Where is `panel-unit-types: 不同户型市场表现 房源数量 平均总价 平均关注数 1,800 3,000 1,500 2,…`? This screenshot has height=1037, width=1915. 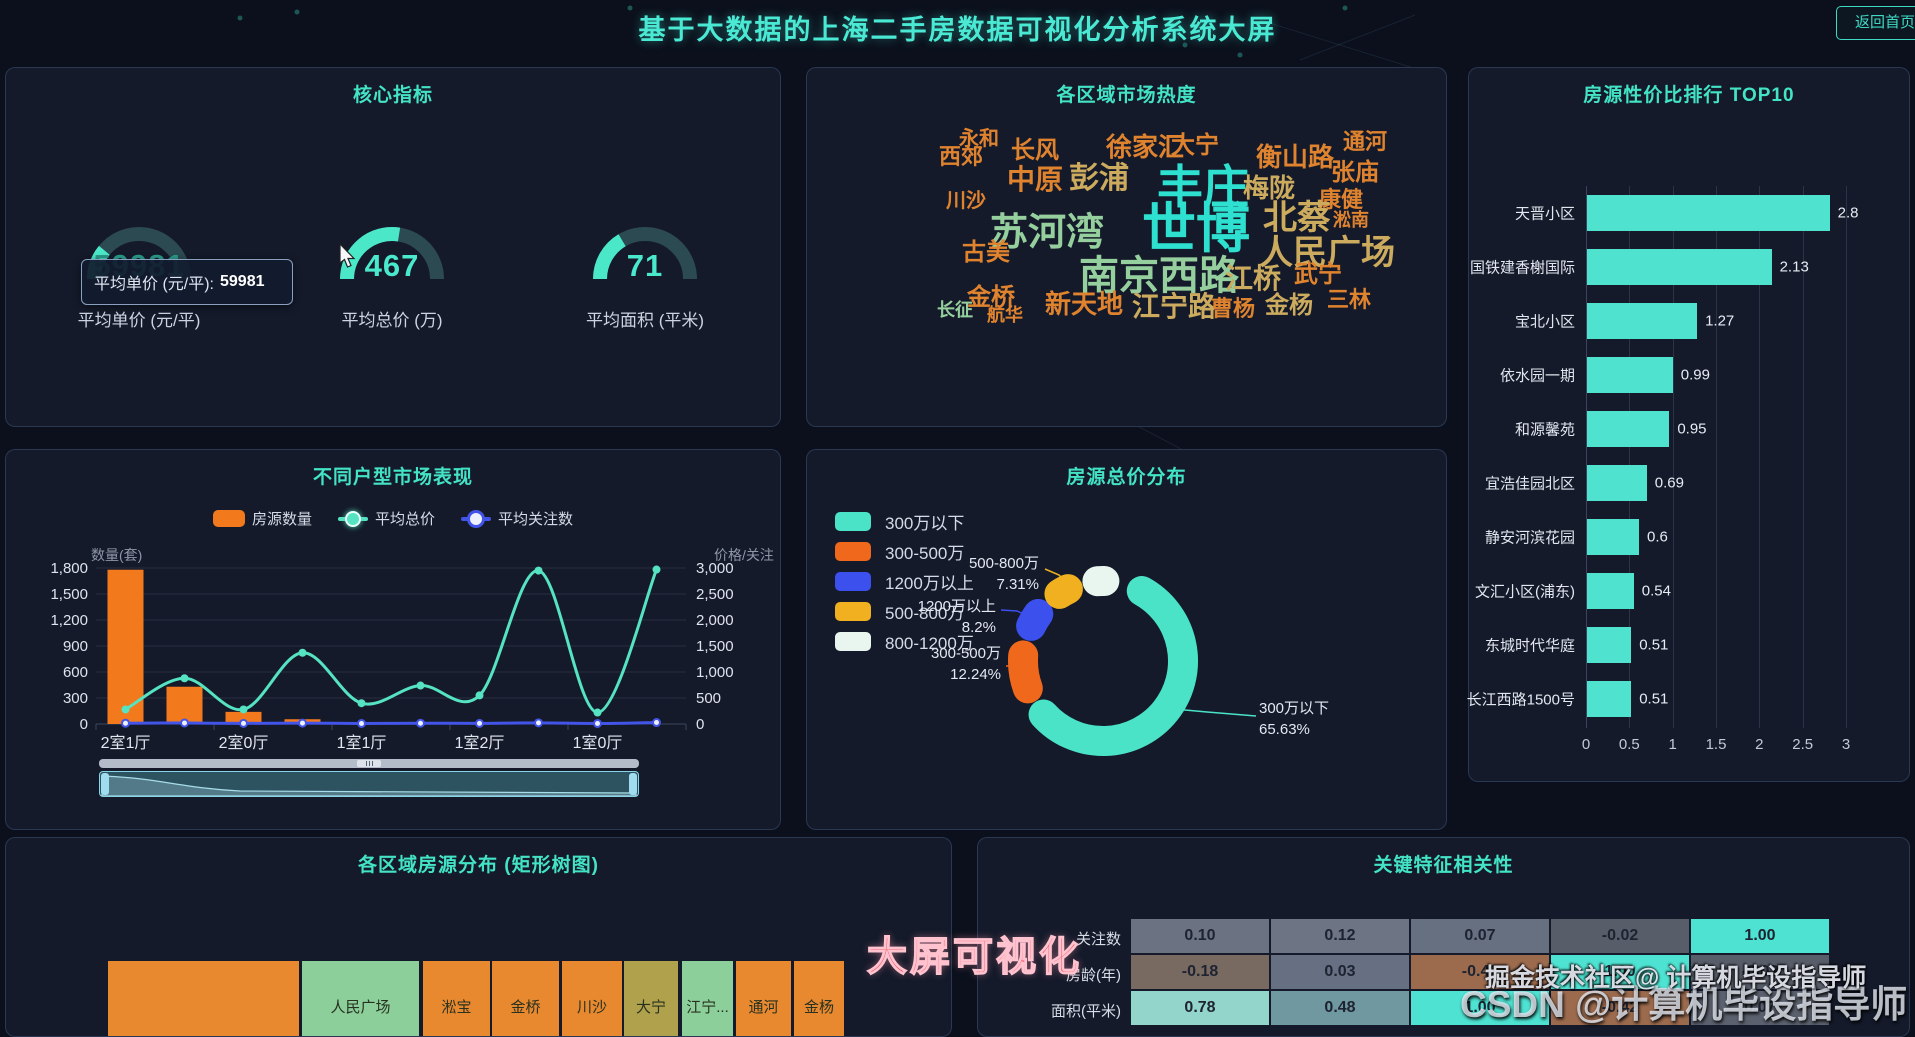 panel-unit-types: 不同户型市场表现 房源数量 平均总价 平均关注数 1,800 3,000 1,500 2,… is located at coordinates (393, 639).